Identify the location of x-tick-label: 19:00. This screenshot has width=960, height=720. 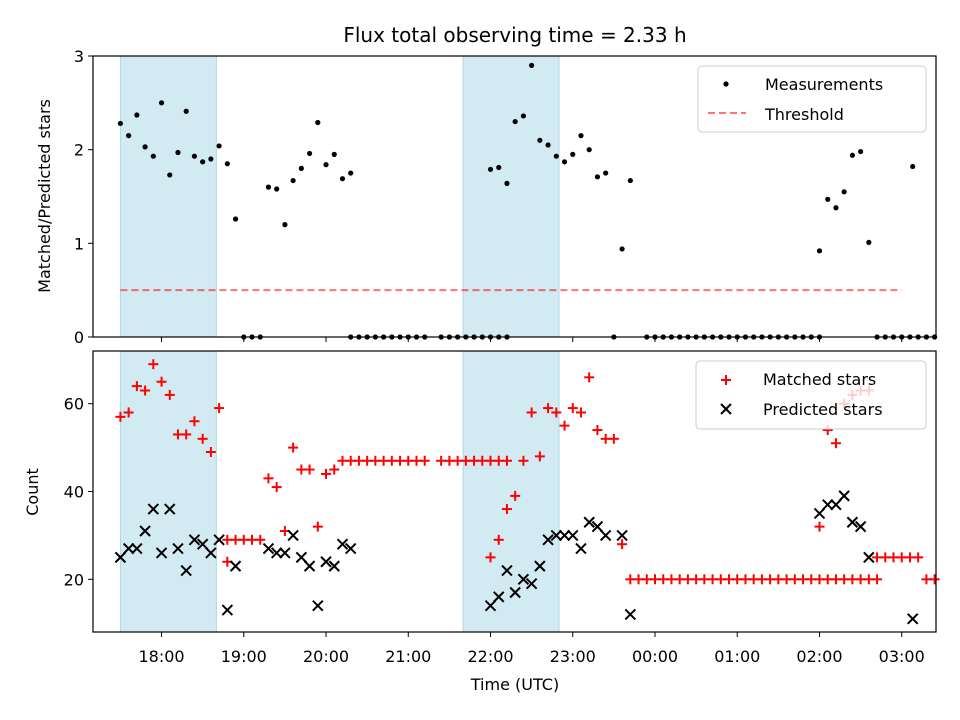
(244, 656).